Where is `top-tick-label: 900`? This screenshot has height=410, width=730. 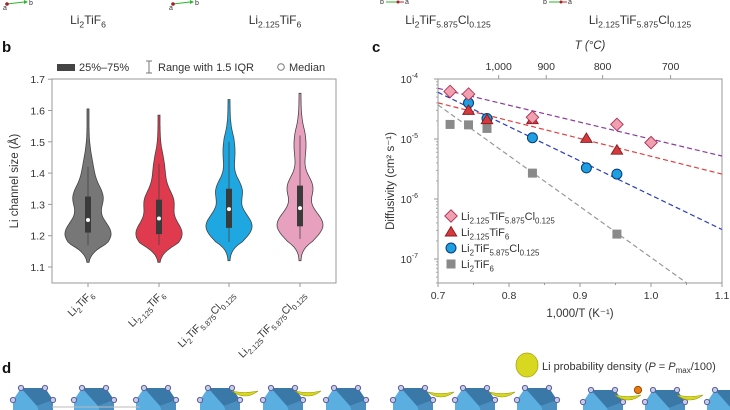 top-tick-label: 900 is located at coordinates (546, 67).